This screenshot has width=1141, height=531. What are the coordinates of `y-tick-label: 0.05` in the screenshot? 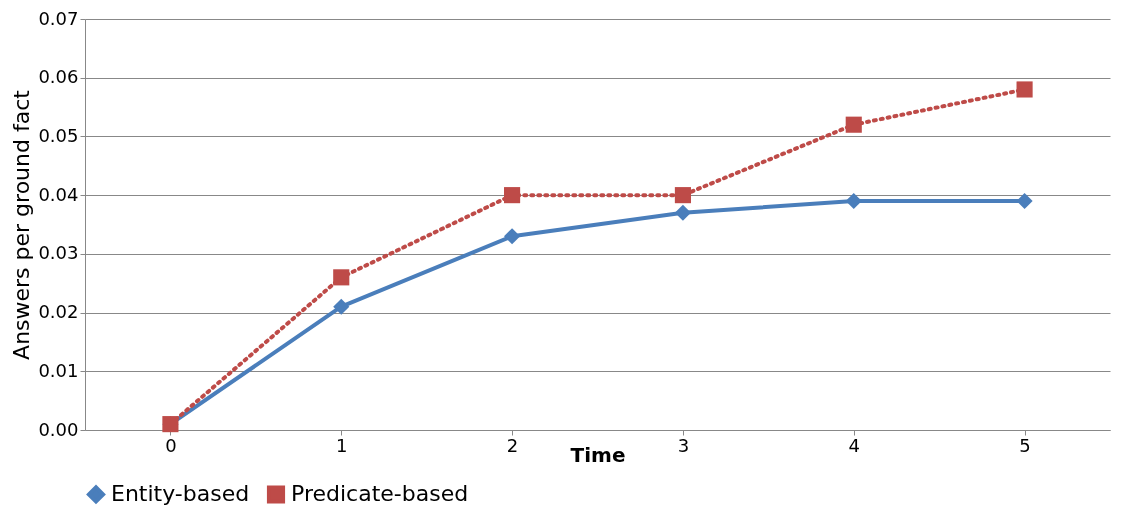 It's located at (58, 135).